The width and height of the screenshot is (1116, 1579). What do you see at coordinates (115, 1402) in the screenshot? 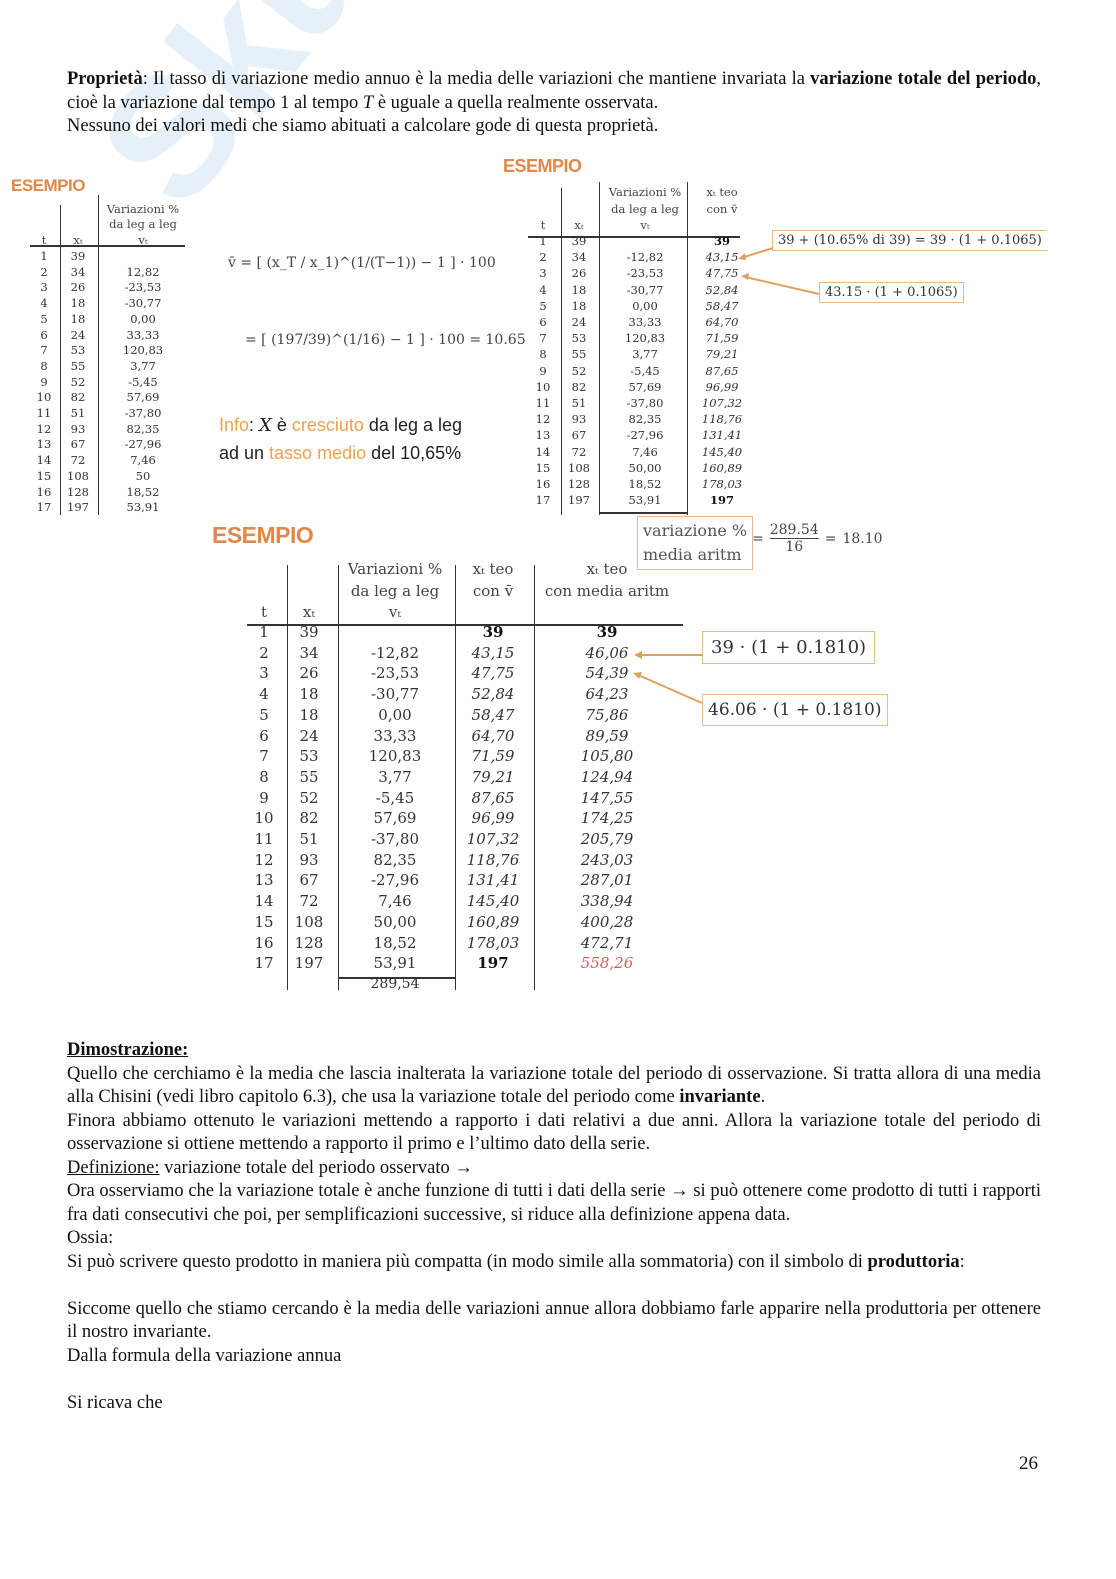
I see `text: Si ricava che` at bounding box center [115, 1402].